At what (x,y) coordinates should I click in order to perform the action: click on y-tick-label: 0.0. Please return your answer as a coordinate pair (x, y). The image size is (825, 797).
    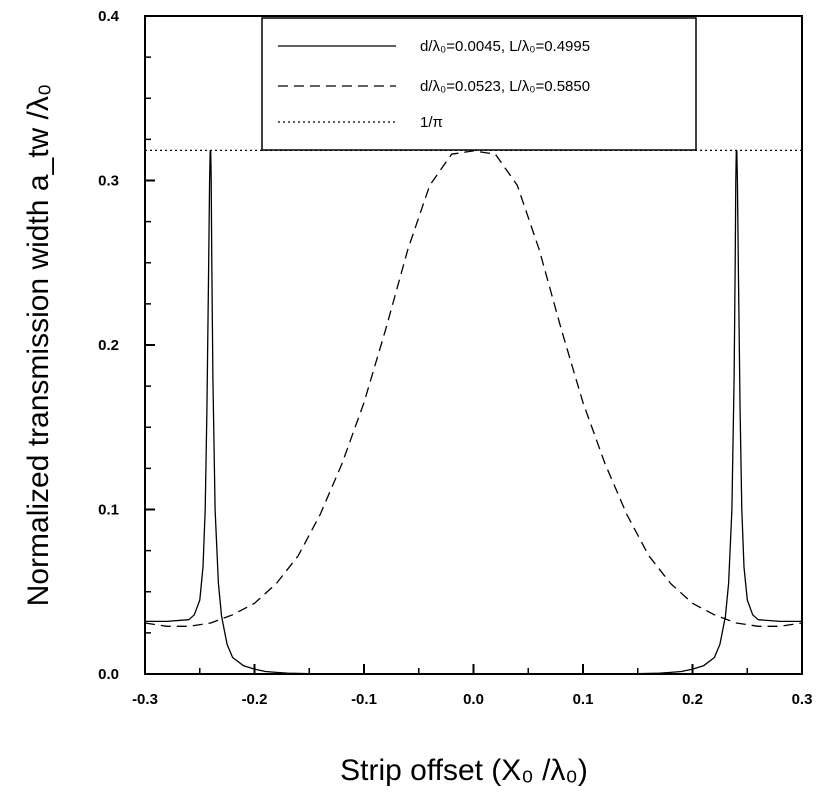
    Looking at the image, I should click on (108, 674).